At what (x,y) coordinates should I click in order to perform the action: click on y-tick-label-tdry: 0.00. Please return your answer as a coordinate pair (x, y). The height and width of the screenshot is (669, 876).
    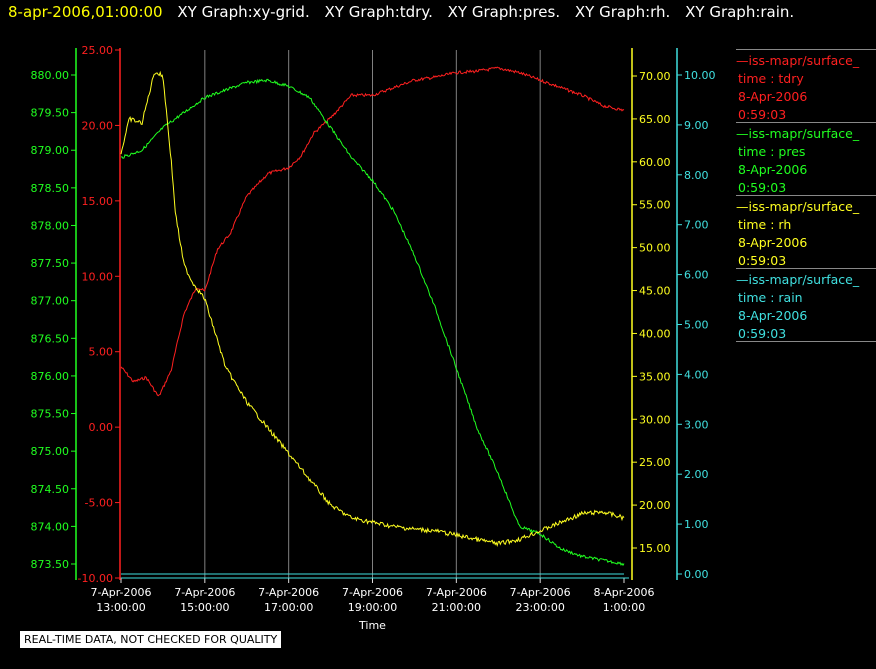
    Looking at the image, I should click on (101, 427).